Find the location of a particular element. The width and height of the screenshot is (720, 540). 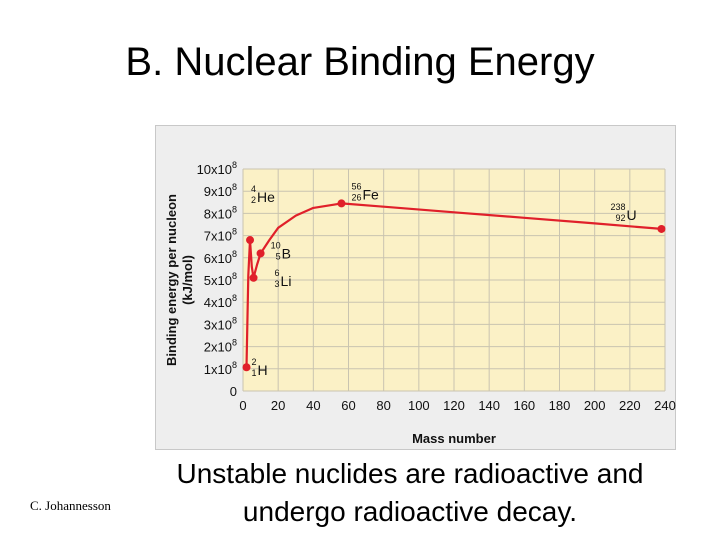

point-label-li: 63 Li is located at coordinates (283, 278).